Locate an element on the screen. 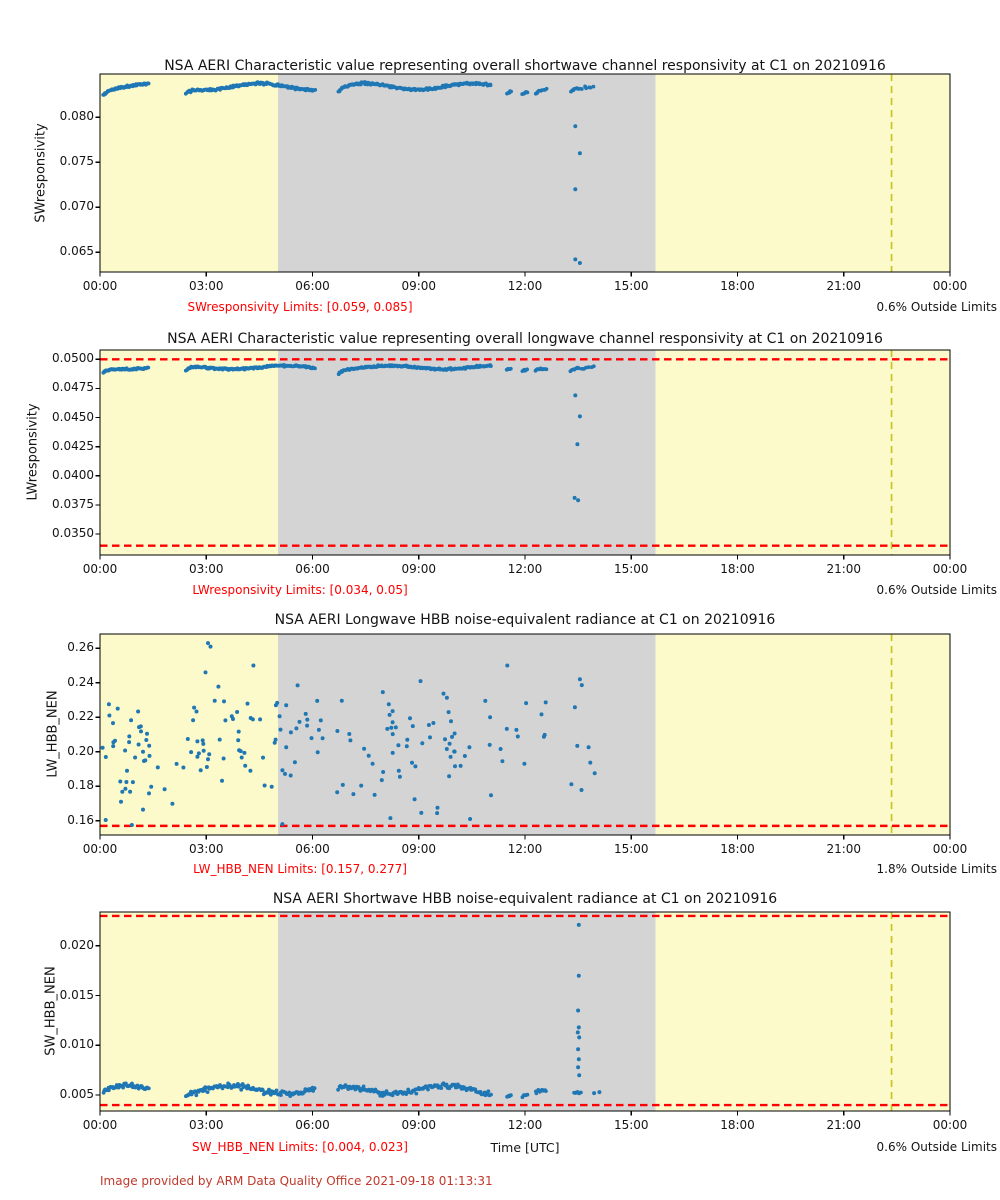 The width and height of the screenshot is (1000, 1200). y-tick-label: 0.065 is located at coordinates (76, 251).